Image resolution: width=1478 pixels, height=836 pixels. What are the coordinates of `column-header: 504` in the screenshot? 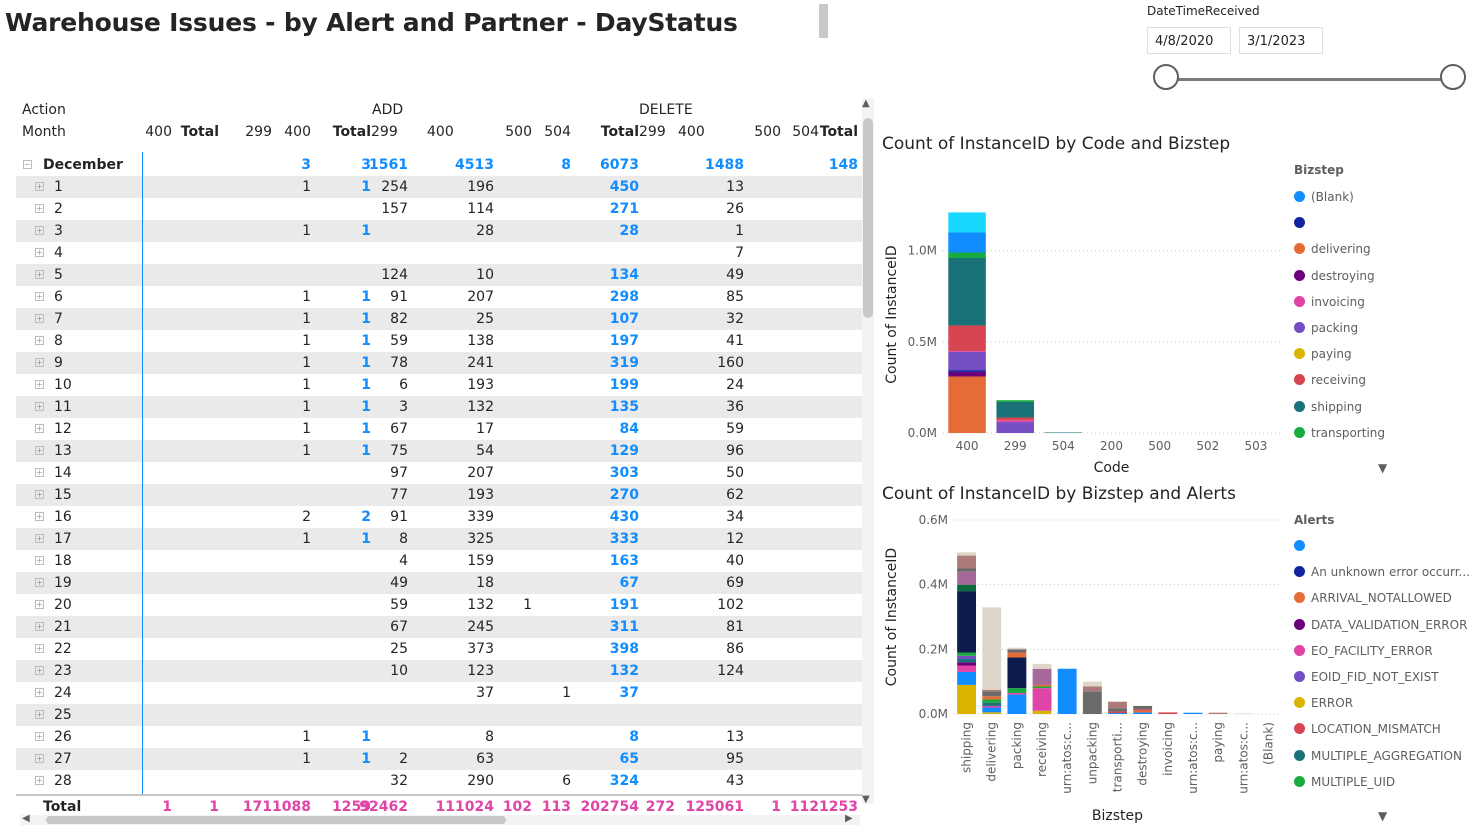 It's located at (805, 132).